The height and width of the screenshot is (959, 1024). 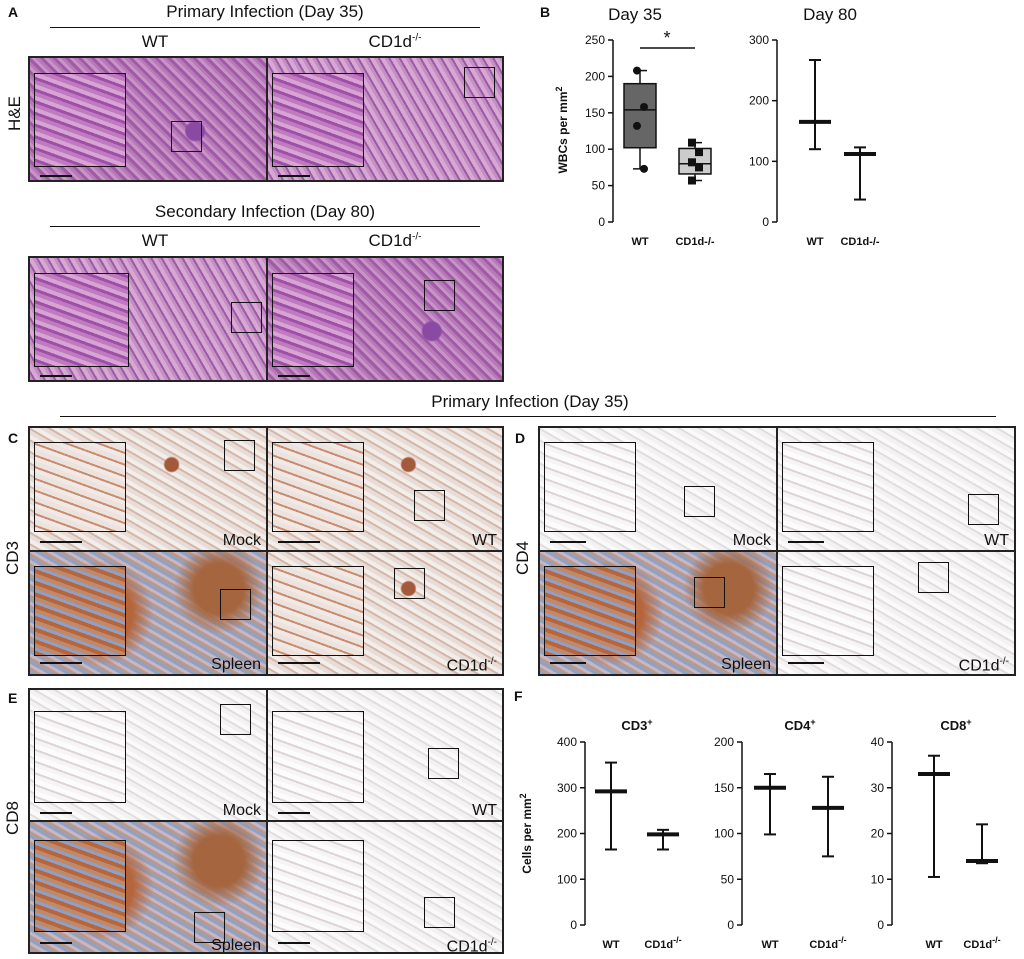 I want to click on primary-infection-section-header: Primary Infection (Day 35), so click(x=530, y=401).